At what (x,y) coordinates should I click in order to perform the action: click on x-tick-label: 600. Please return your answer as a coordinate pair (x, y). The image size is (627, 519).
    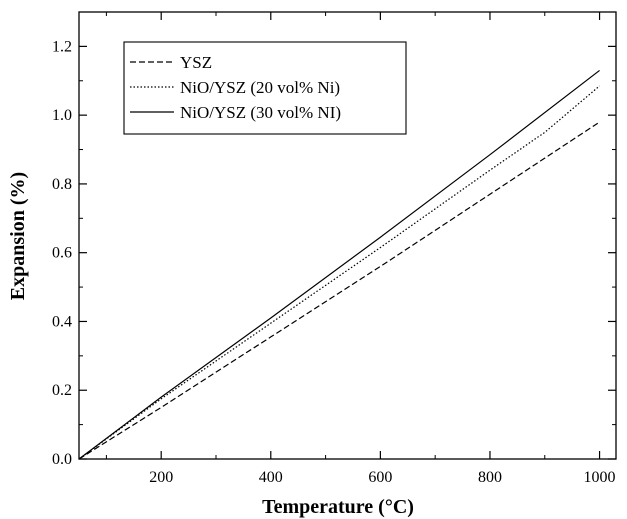
    Looking at the image, I should click on (380, 477).